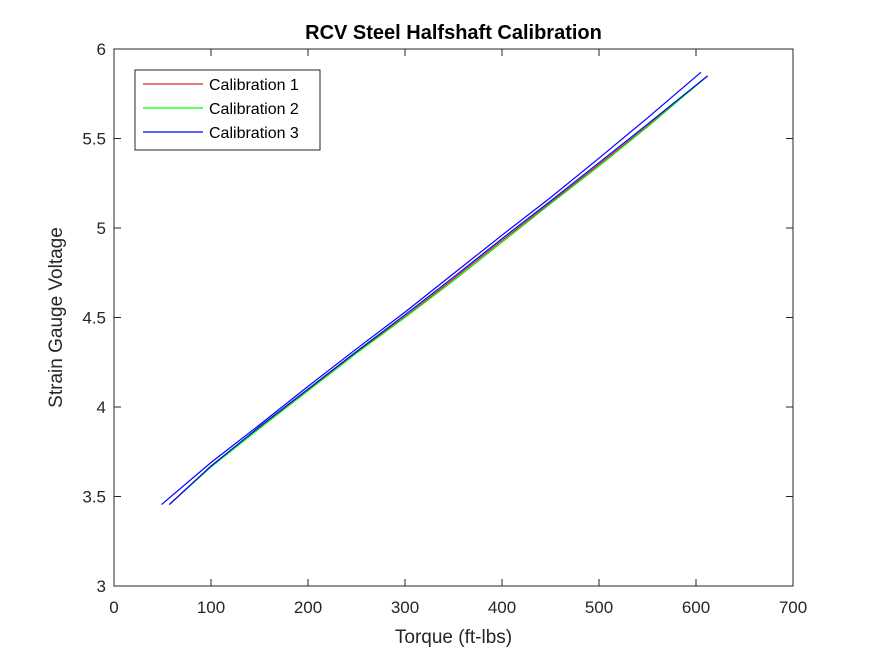 Image resolution: width=875 pixels, height=656 pixels. What do you see at coordinates (502, 607) in the screenshot?
I see `x-tick-label: 400` at bounding box center [502, 607].